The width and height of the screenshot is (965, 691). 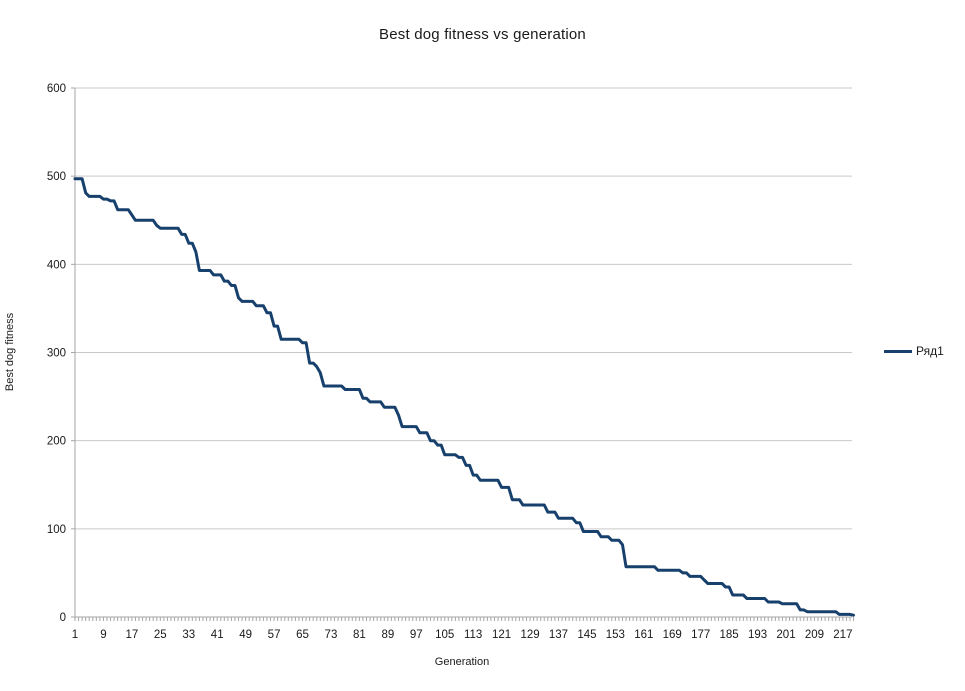 What do you see at coordinates (245, 635) in the screenshot?
I see `x-tick-label-49: 49` at bounding box center [245, 635].